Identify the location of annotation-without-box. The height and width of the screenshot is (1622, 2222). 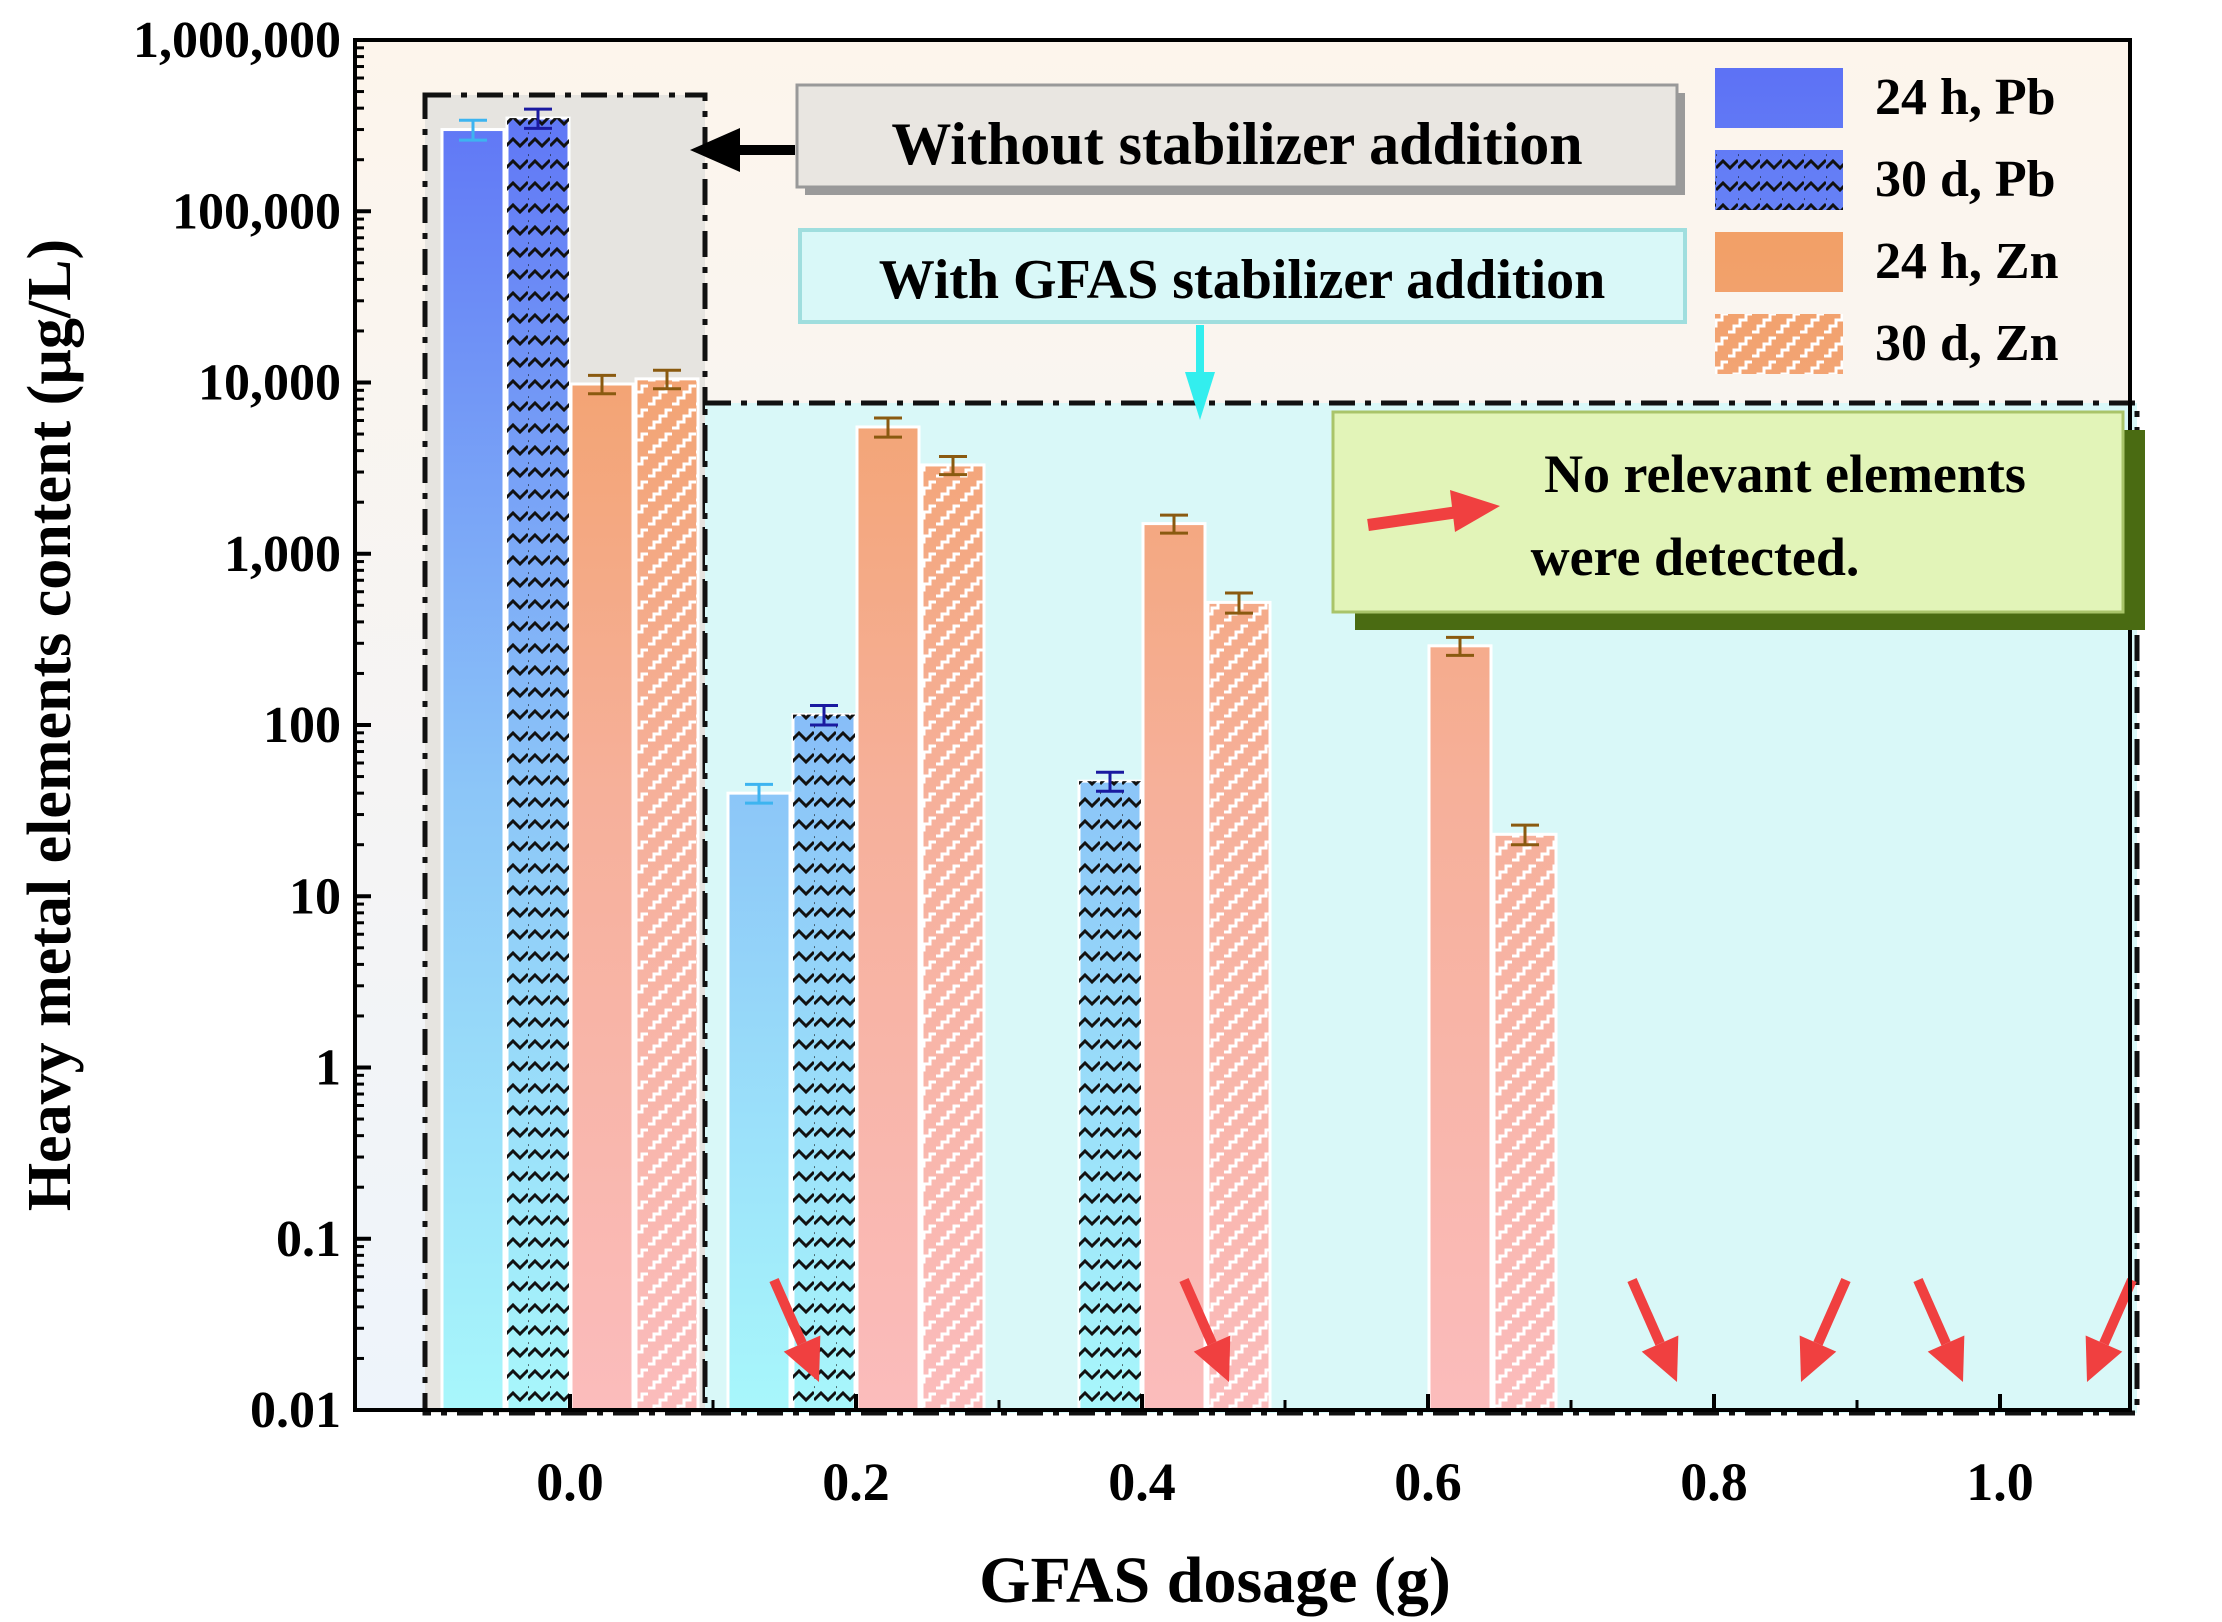
(1237, 136).